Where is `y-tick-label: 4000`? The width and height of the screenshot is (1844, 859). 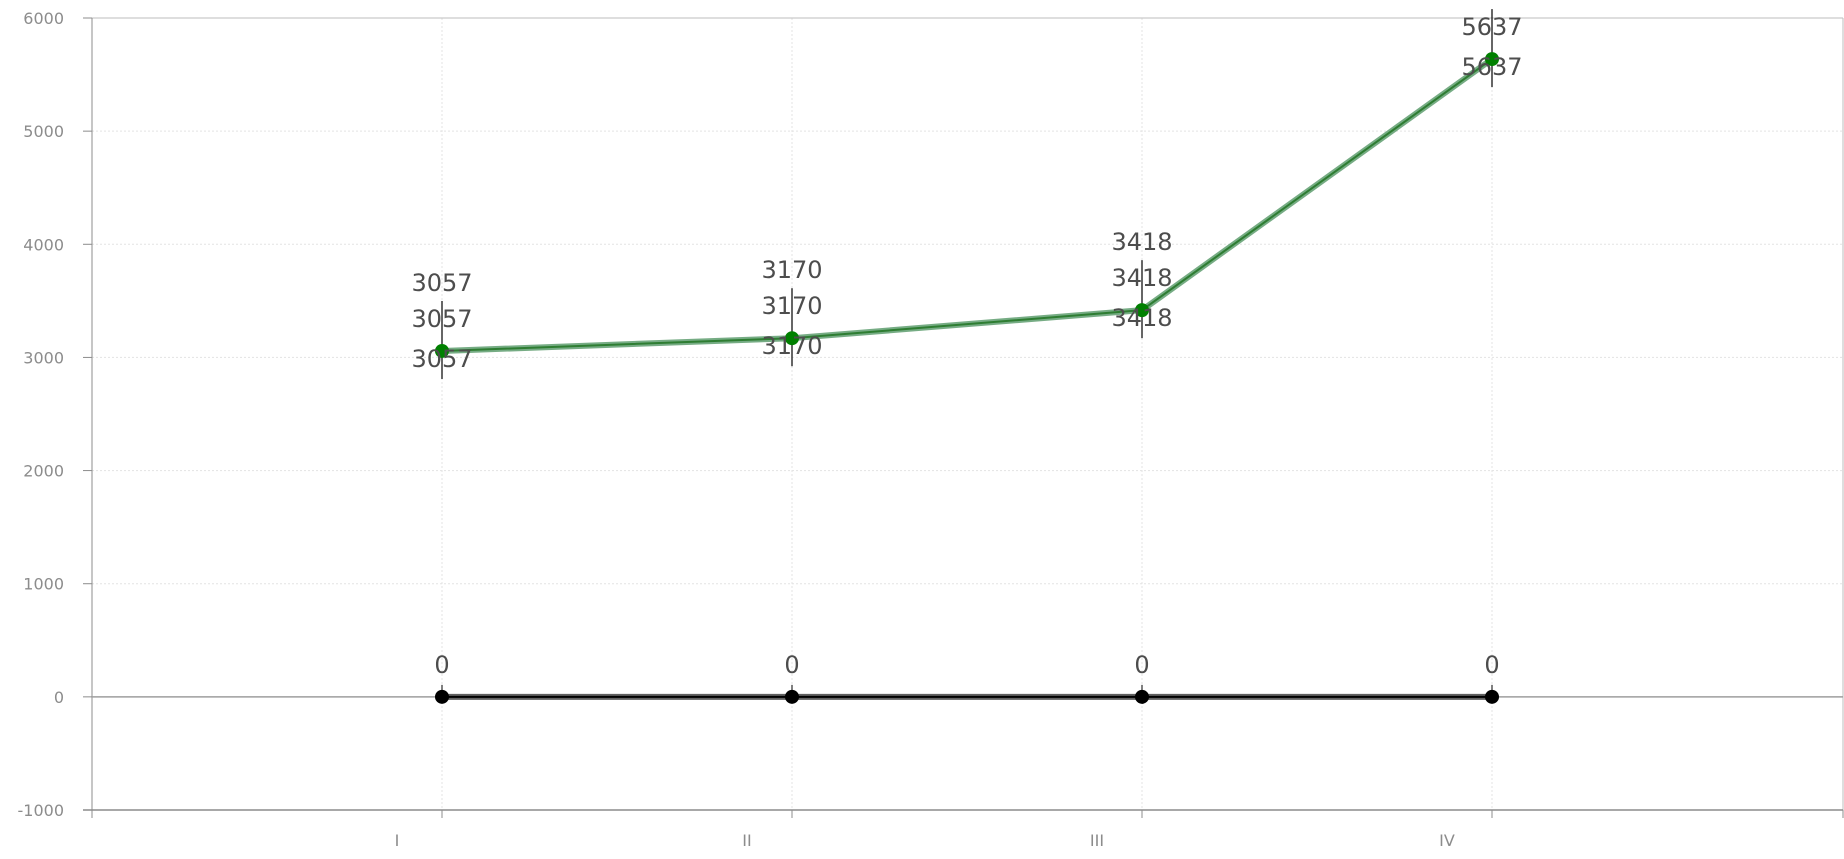
y-tick-label: 4000 is located at coordinates (43, 244).